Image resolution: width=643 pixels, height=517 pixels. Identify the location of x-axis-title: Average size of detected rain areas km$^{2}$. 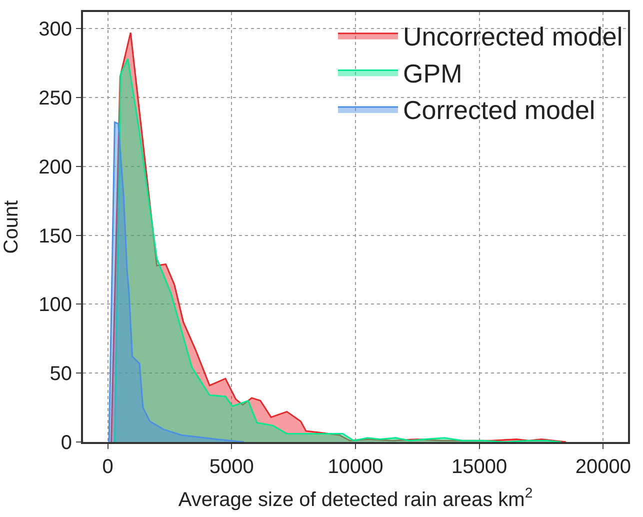
(355, 497).